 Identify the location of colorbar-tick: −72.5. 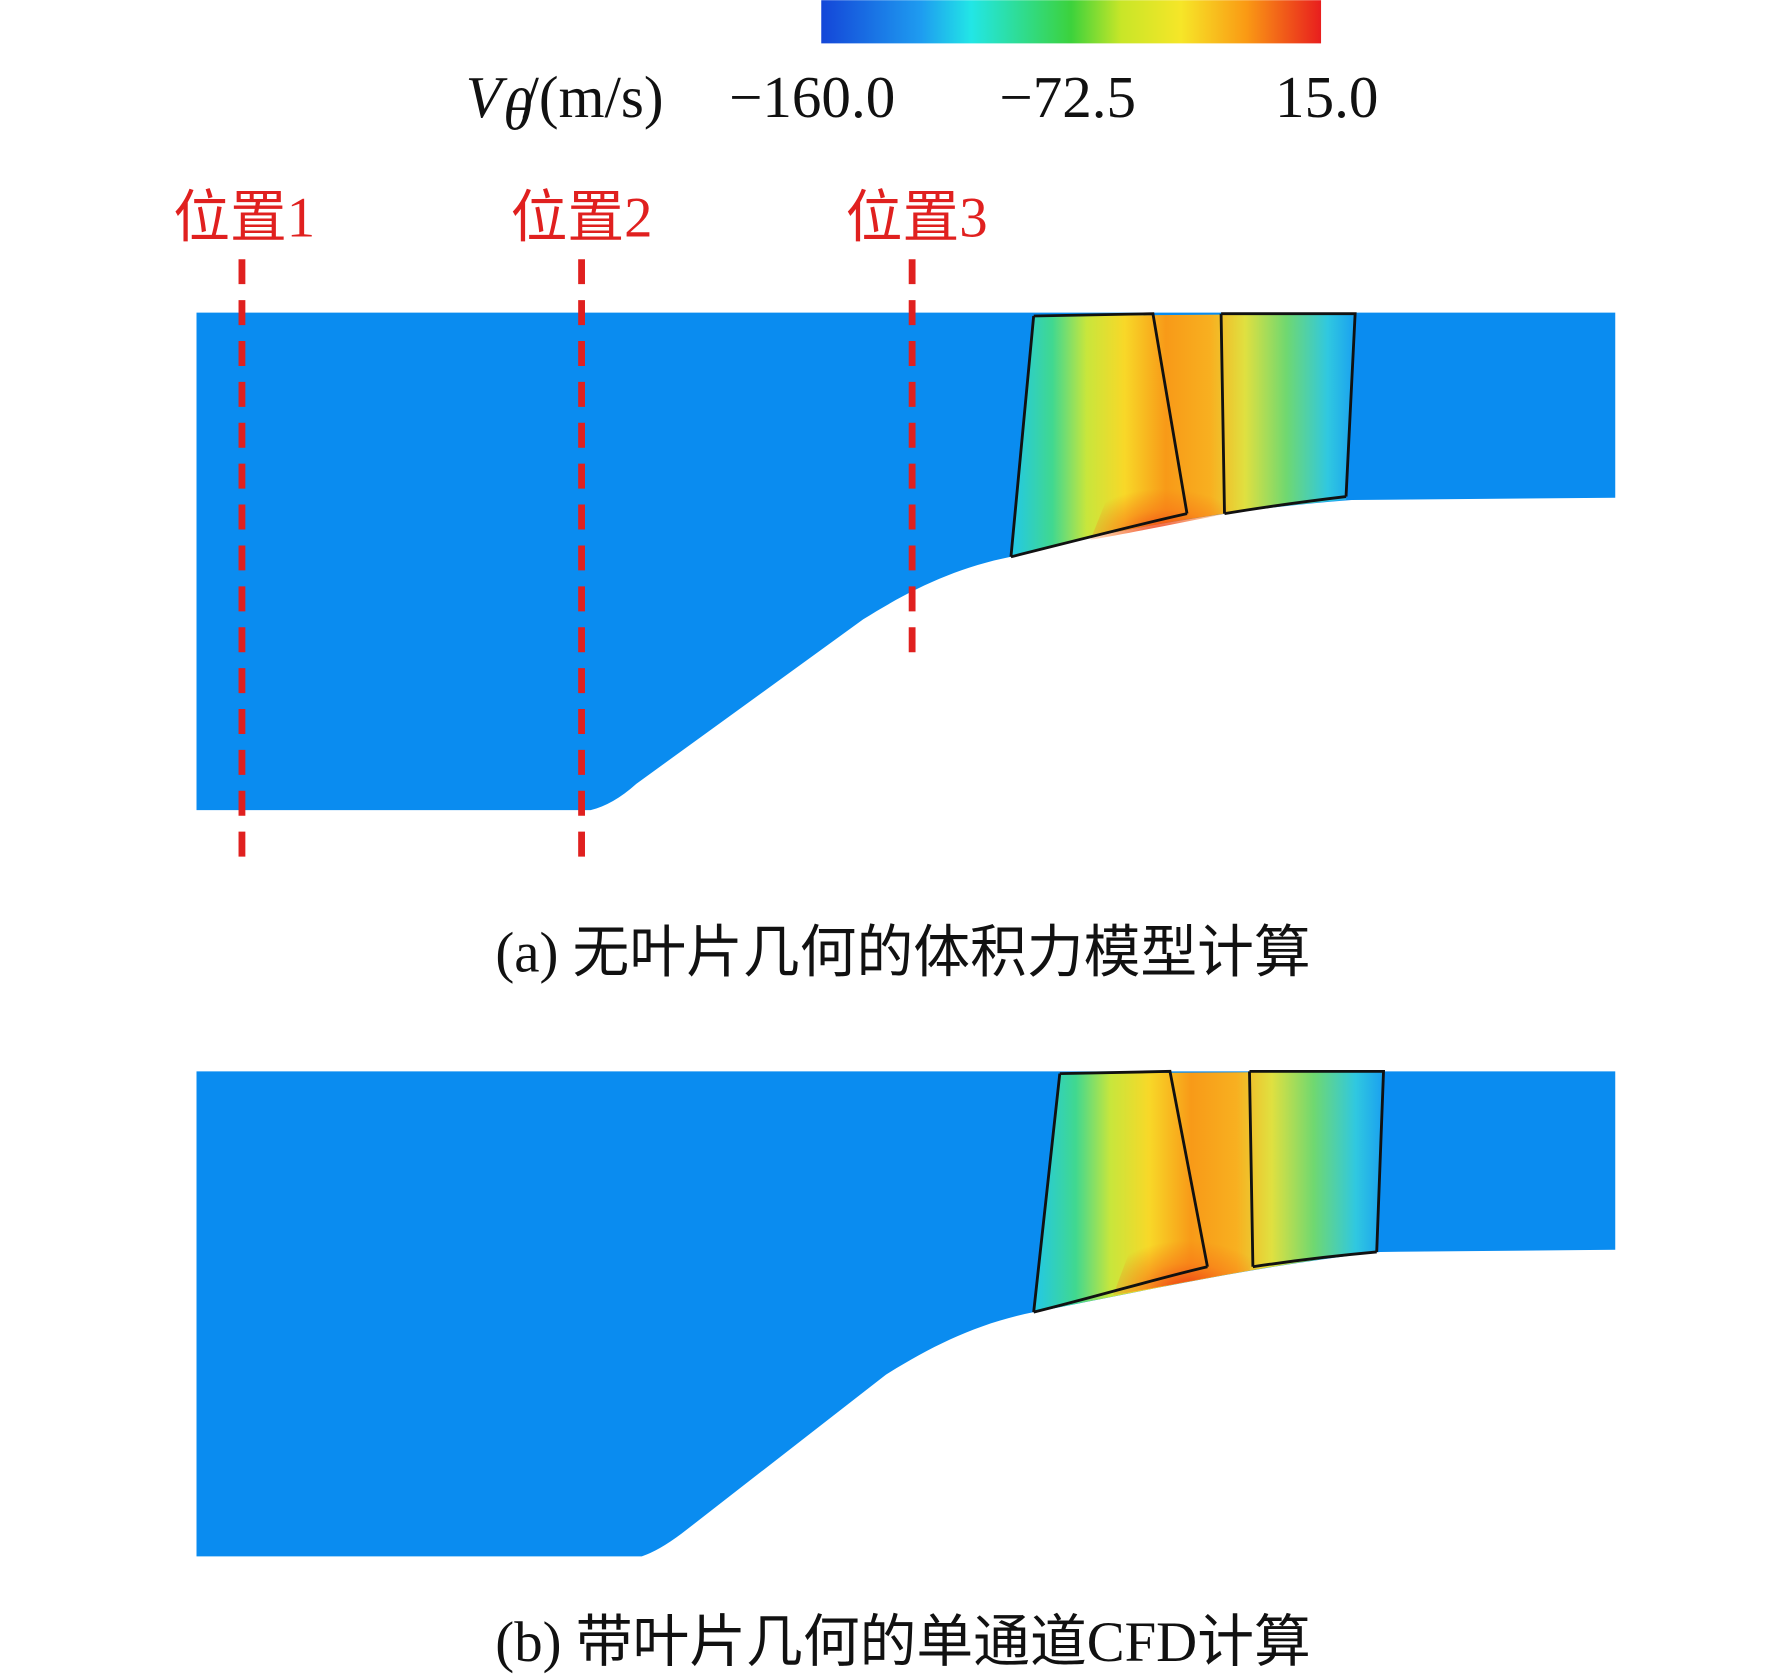
(1067, 97).